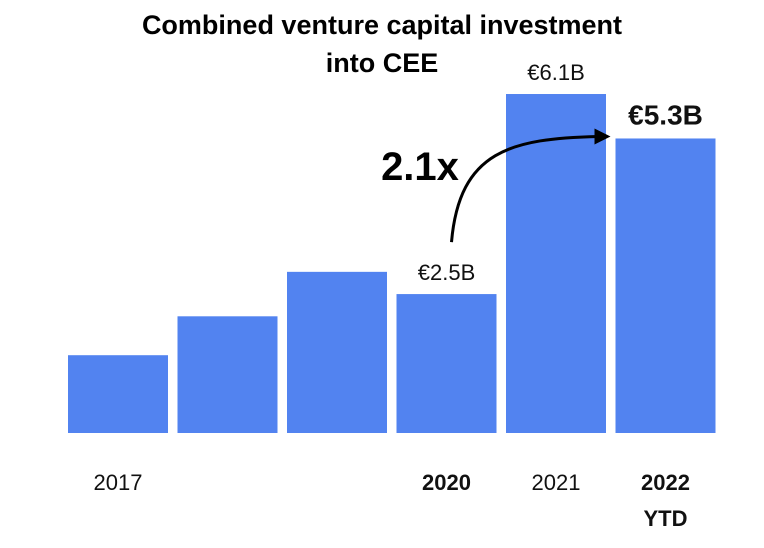 The height and width of the screenshot is (548, 764). Describe the element at coordinates (556, 482) in the screenshot. I see `x-tick-label-4: 2021` at that location.